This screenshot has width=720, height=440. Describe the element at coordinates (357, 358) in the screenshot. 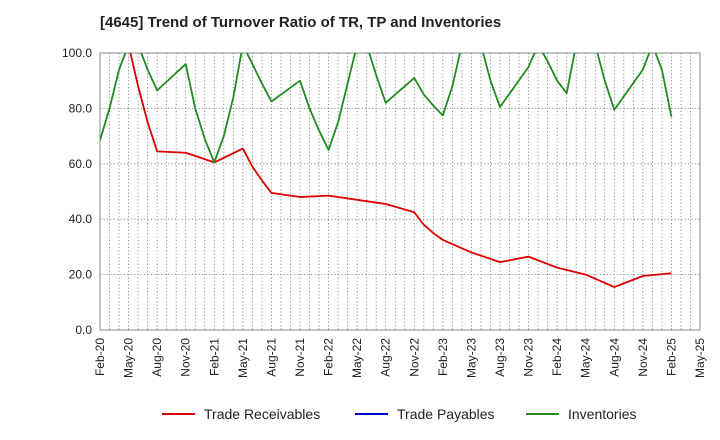

I see `x-tick-label: May-22` at that location.